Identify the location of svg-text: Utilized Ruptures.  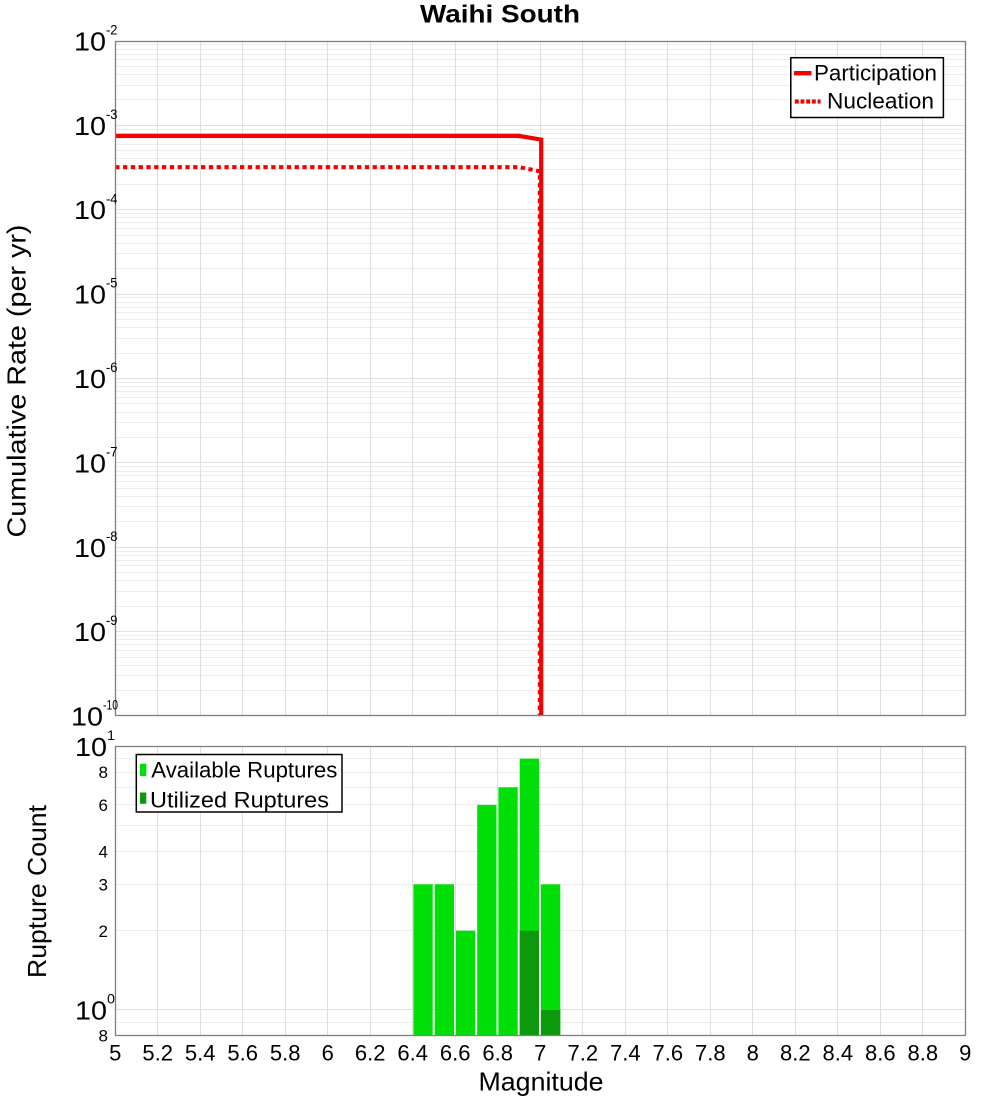
(239, 799).